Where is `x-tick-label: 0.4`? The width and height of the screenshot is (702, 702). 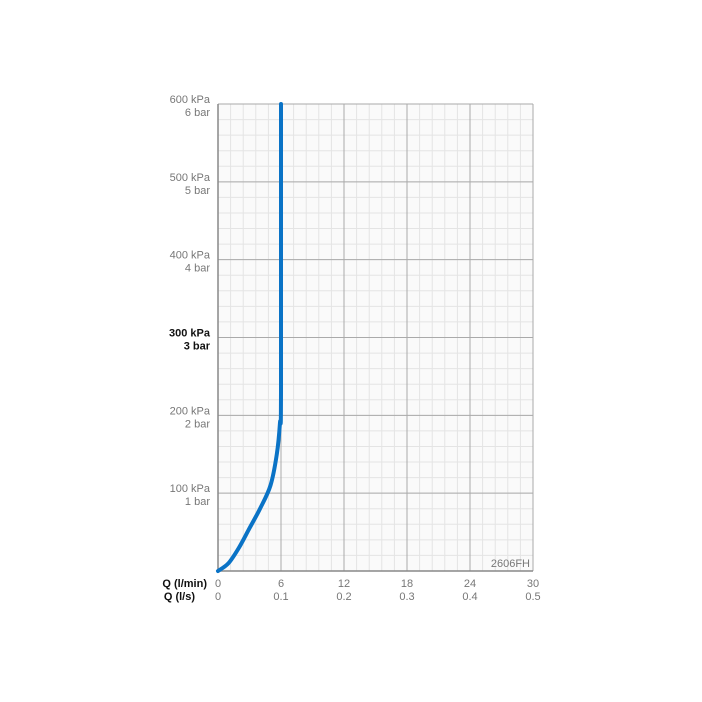 x-tick-label: 0.4 is located at coordinates (469, 597).